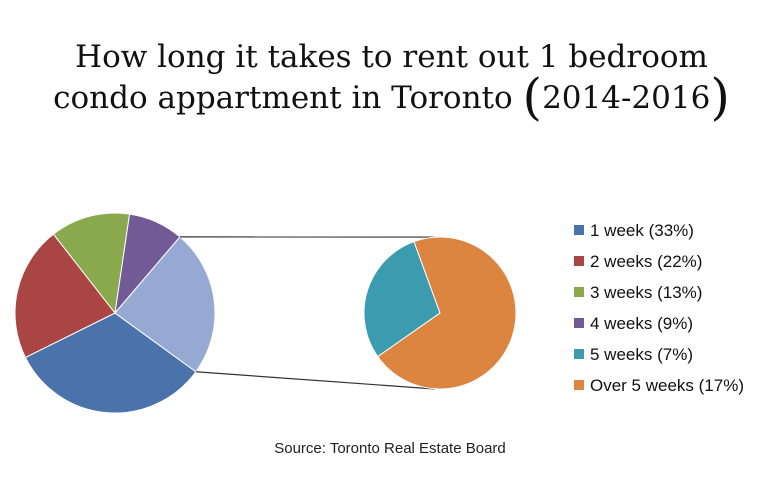  I want to click on chart-title-line2: condo appartment in Toronto (2014-2016), so click(391, 97).